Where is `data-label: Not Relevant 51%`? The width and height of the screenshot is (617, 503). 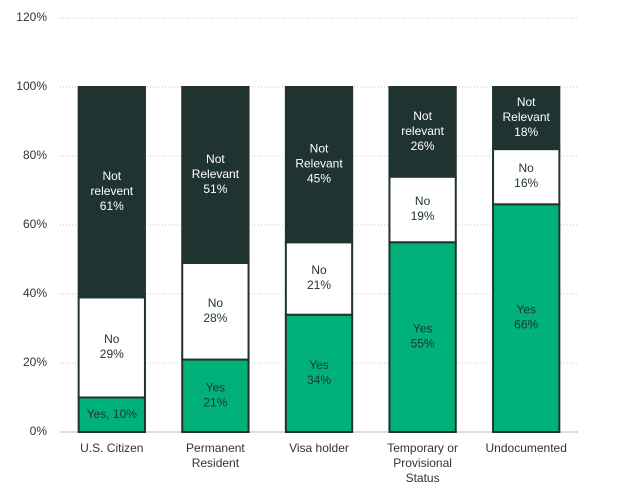 data-label: Not Relevant 51% is located at coordinates (216, 174).